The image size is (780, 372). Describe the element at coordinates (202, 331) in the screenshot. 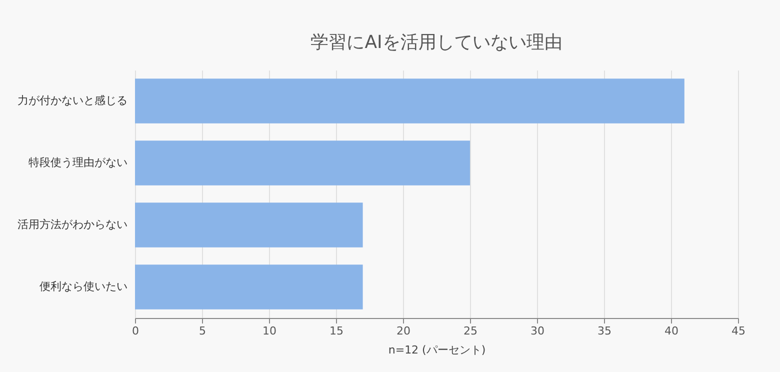

I see `x-tick-label: 5` at that location.